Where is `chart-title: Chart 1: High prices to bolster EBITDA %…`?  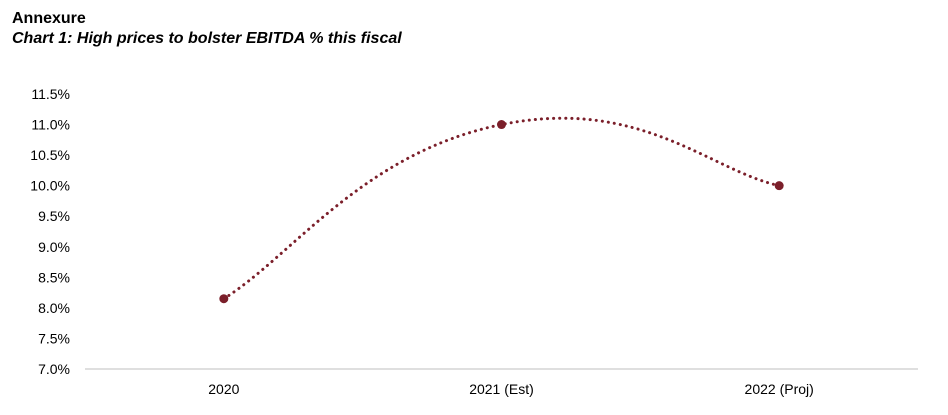
chart-title: Chart 1: High prices to bolster EBITDA %… is located at coordinates (207, 38).